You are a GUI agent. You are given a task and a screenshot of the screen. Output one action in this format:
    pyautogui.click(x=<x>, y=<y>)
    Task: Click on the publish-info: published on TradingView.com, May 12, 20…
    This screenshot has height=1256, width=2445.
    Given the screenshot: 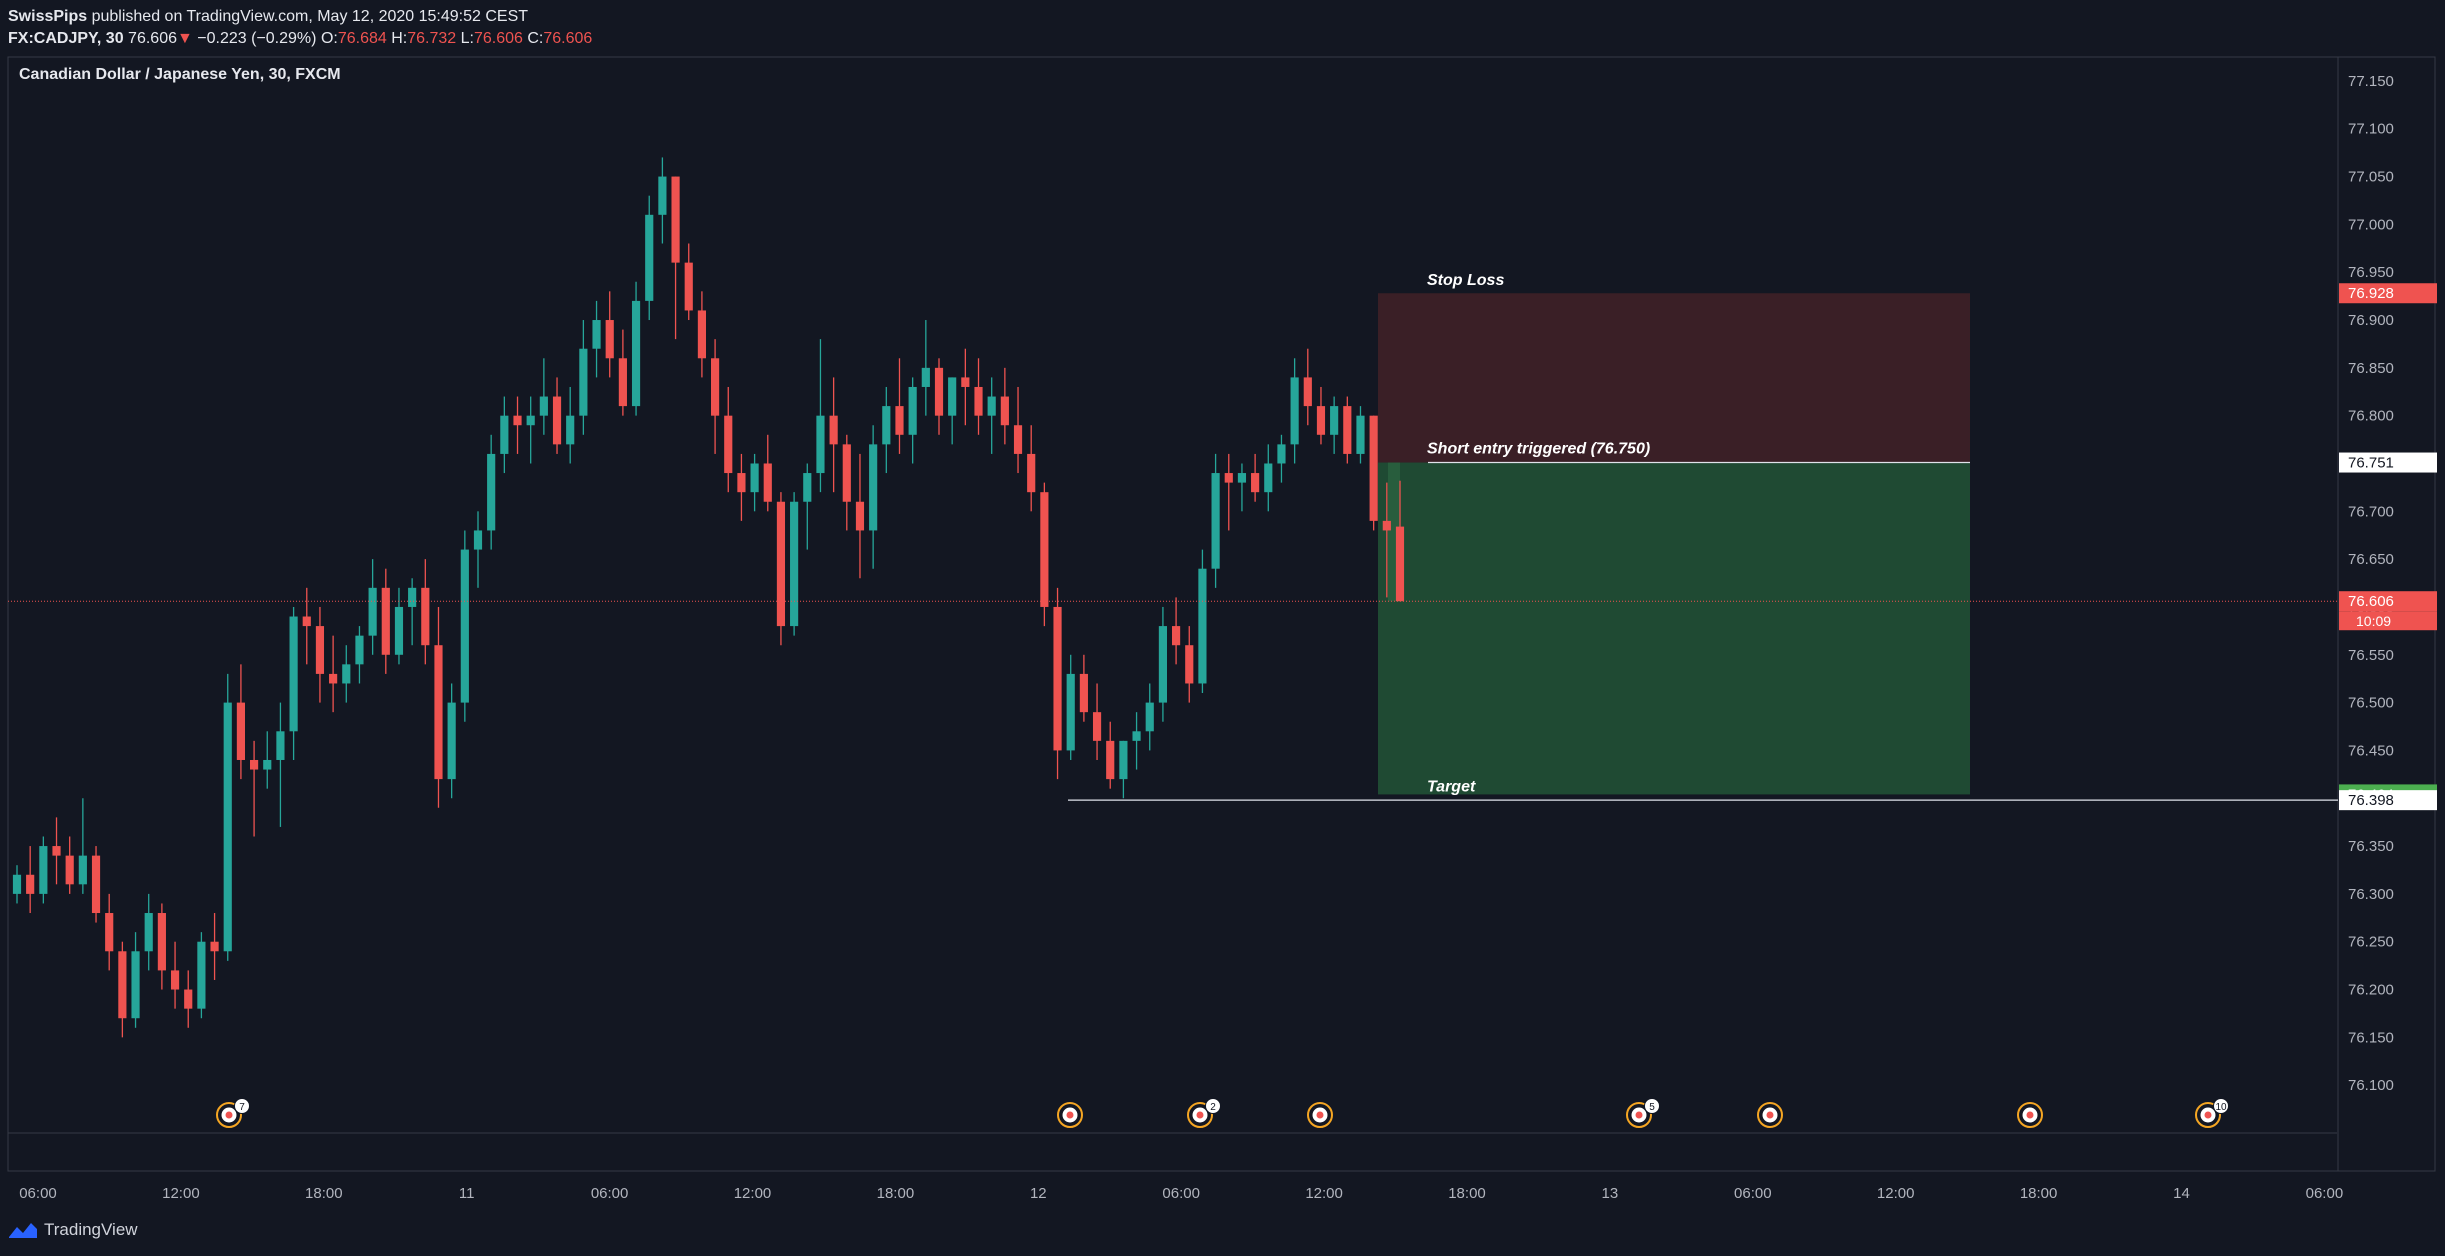 What is the action you would take?
    pyautogui.click(x=308, y=16)
    